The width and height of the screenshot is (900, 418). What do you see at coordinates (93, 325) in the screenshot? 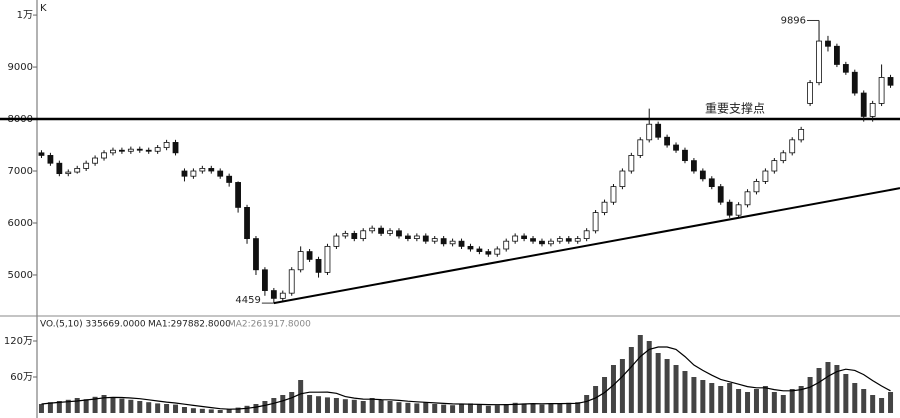
I see `volume-header: VO.(5,10) 335669.0000` at bounding box center [93, 325].